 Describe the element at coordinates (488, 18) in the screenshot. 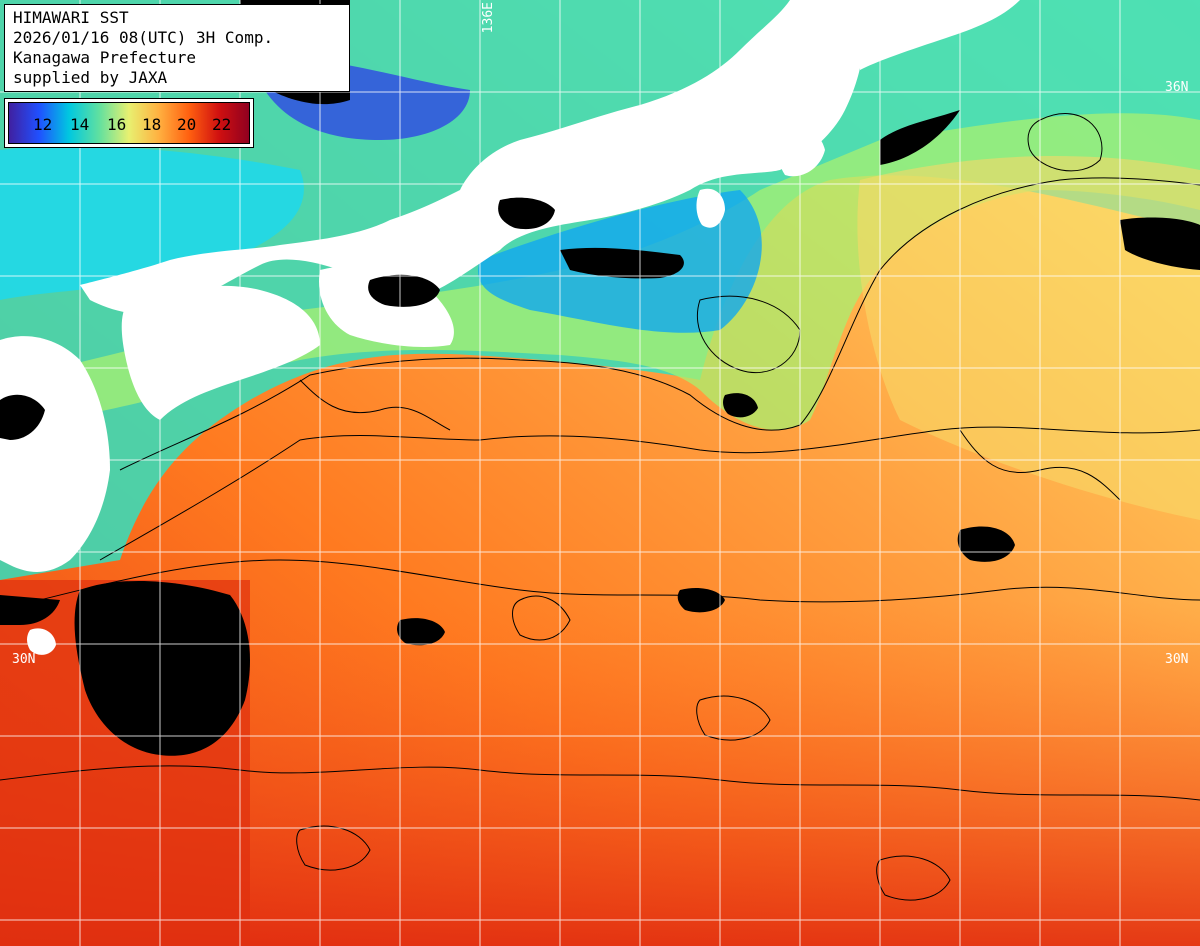

I see `lon-label-136e: 136E` at that location.